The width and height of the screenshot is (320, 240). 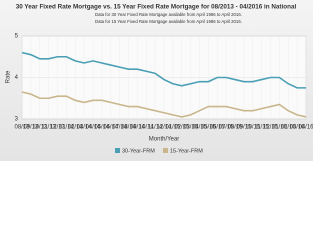 What do you see at coordinates (289, 128) in the screenshot?
I see `x-tick-label: 02/16` at bounding box center [289, 128].